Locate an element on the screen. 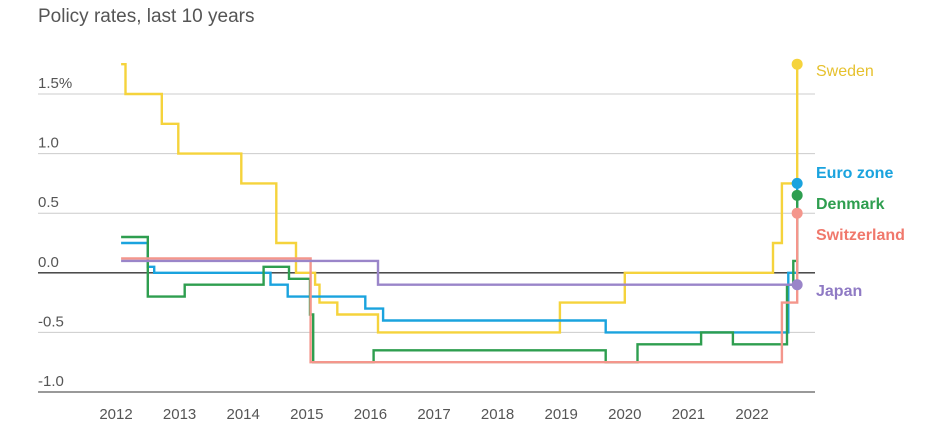  series-label-sweden: Sweden is located at coordinates (845, 71).